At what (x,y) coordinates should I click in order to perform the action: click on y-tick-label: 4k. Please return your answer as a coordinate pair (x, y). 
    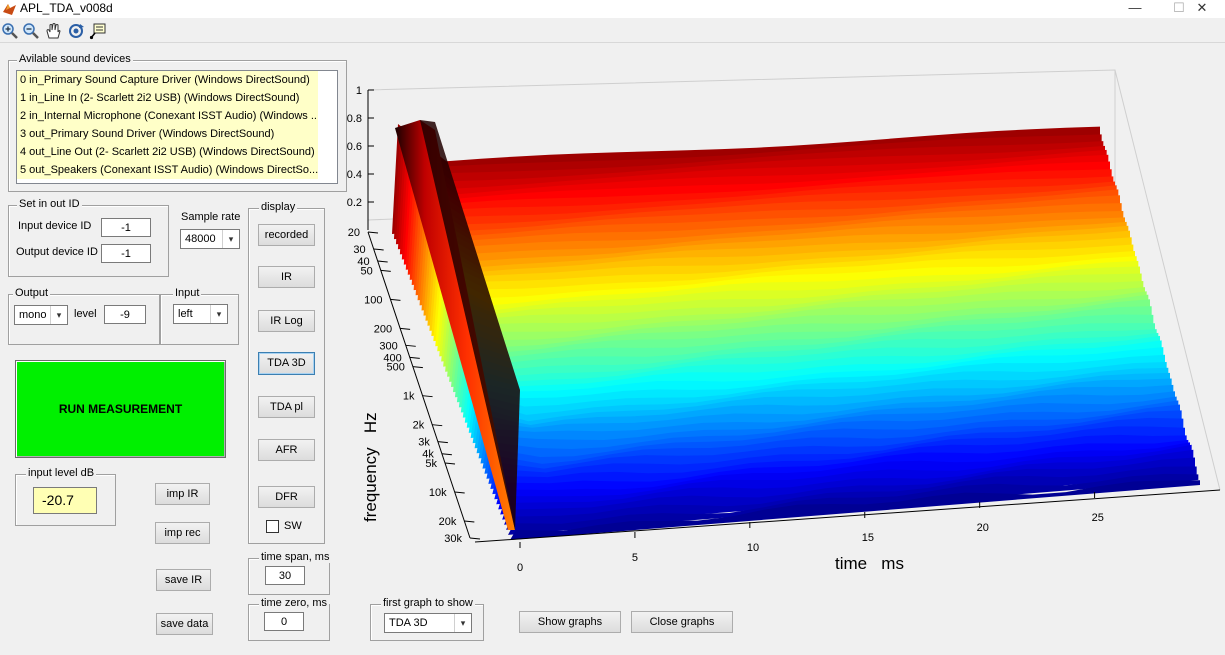
    Looking at the image, I should click on (428, 455).